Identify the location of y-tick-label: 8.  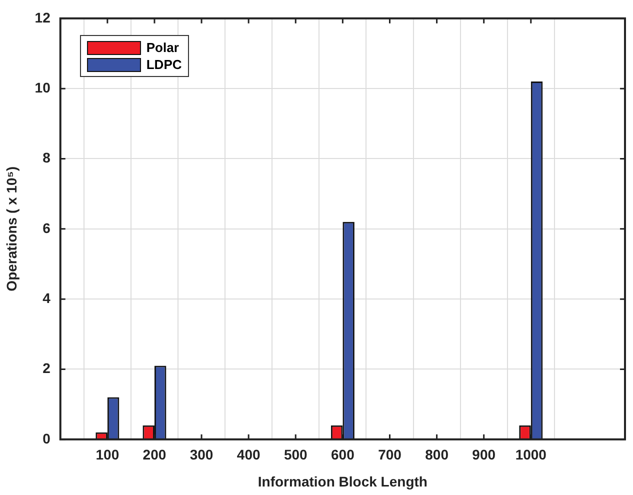
(46, 158).